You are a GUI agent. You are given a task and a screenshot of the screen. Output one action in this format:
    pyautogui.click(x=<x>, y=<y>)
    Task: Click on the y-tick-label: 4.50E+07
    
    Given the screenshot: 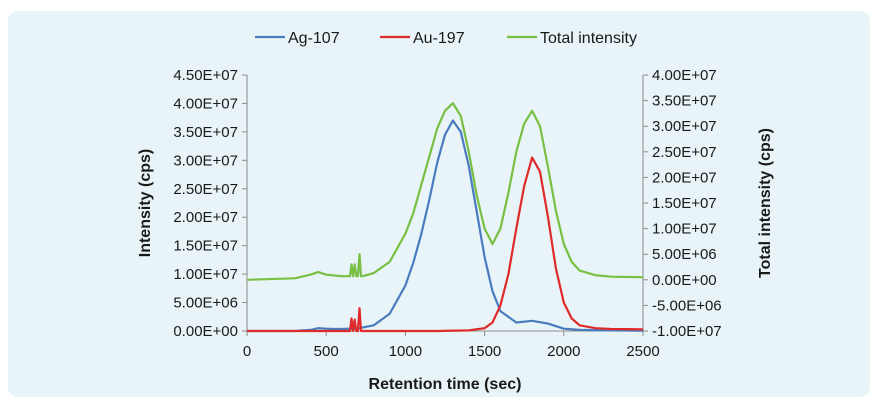 What is the action you would take?
    pyautogui.click(x=205, y=75)
    